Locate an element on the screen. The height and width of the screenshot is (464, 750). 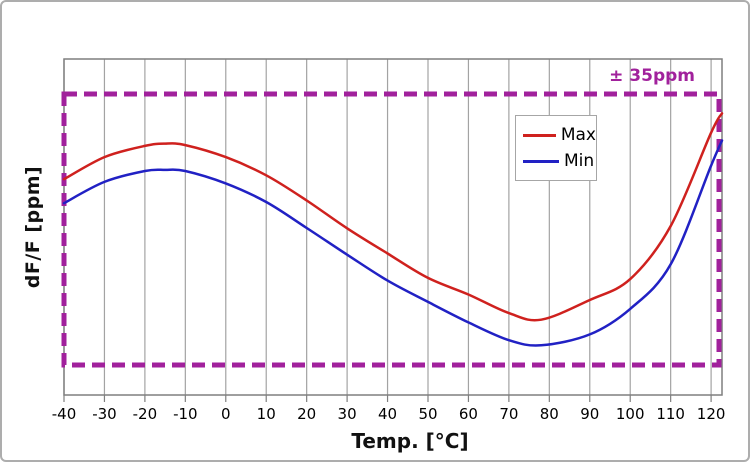
x-tick-label: 110 is located at coordinates (670, 414).